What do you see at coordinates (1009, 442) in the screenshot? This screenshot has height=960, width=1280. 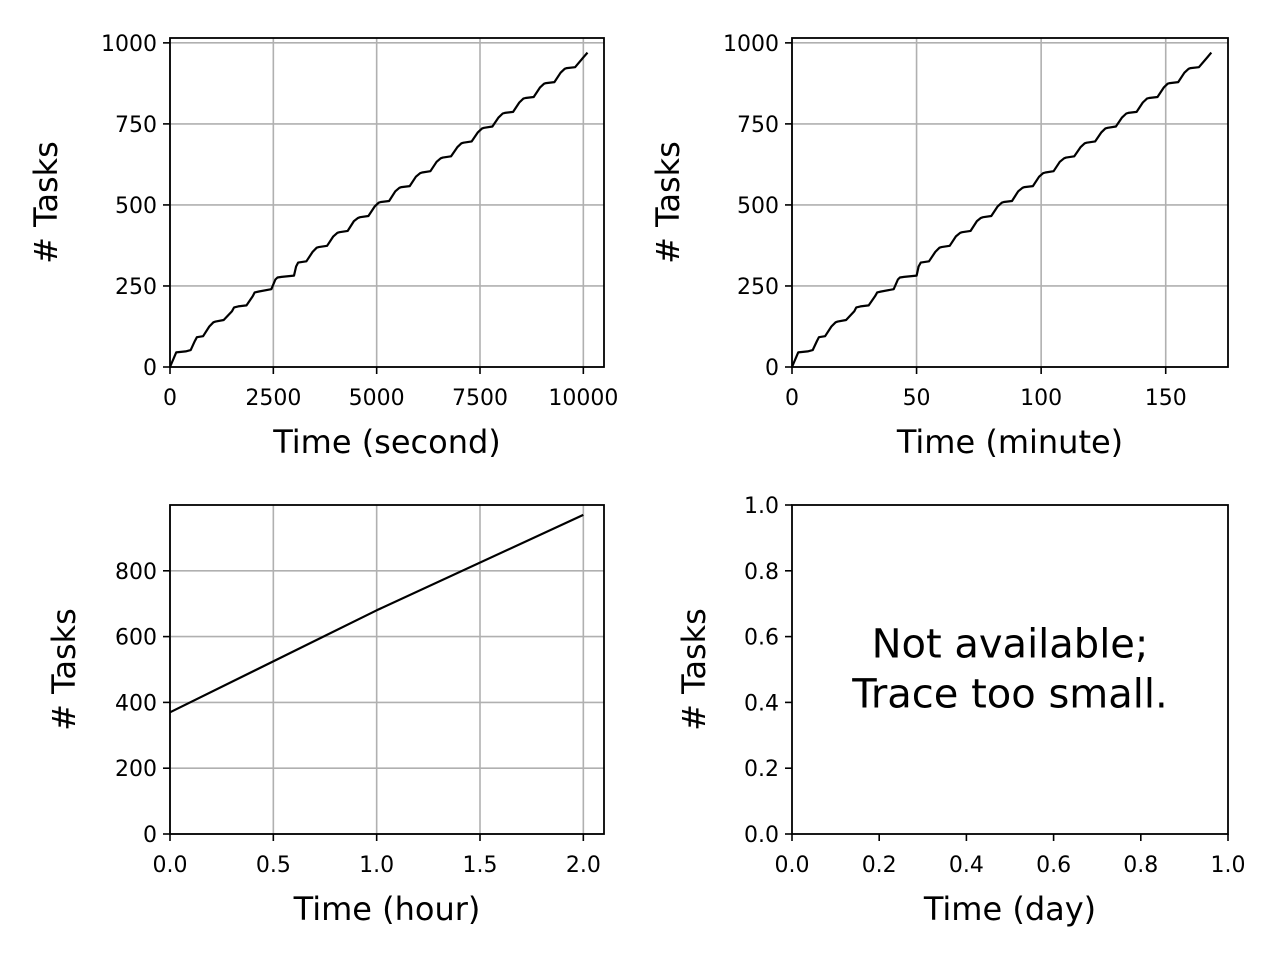 I see `x-axis-label: Time (minute)` at bounding box center [1009, 442].